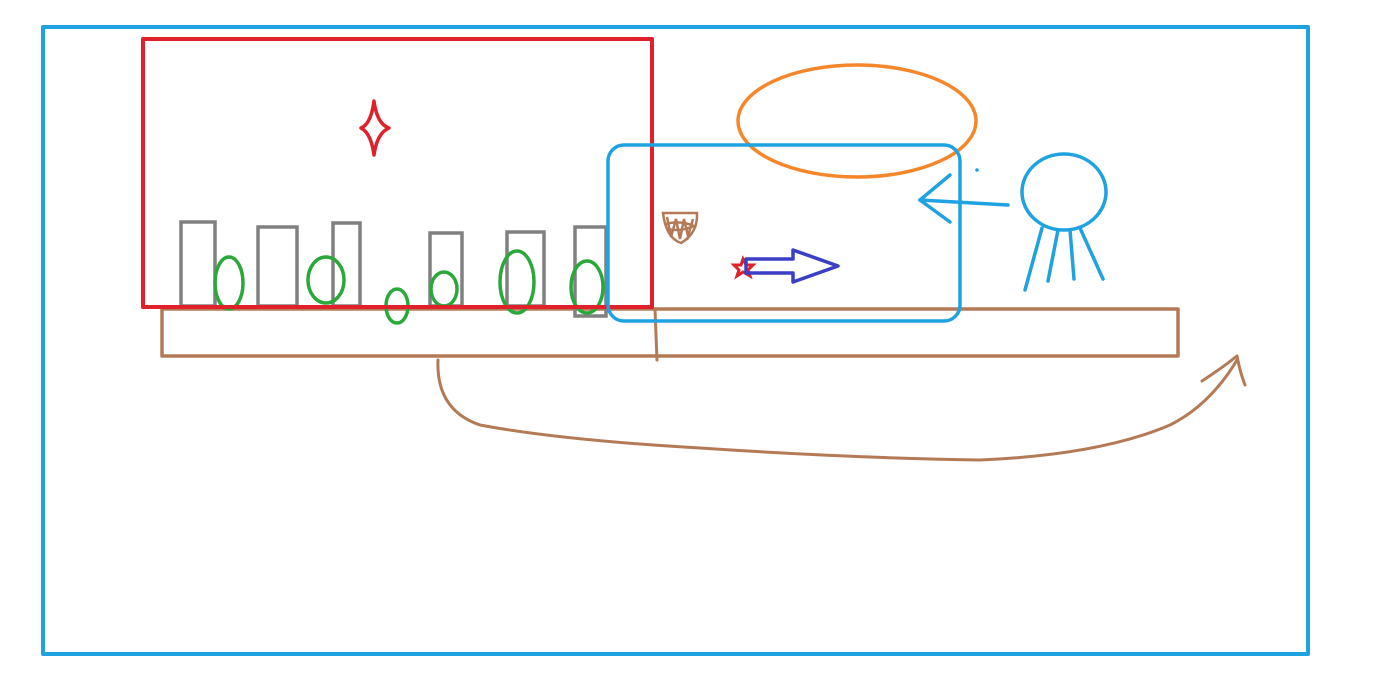  I want to click on scribble-icon, so click(680, 228).